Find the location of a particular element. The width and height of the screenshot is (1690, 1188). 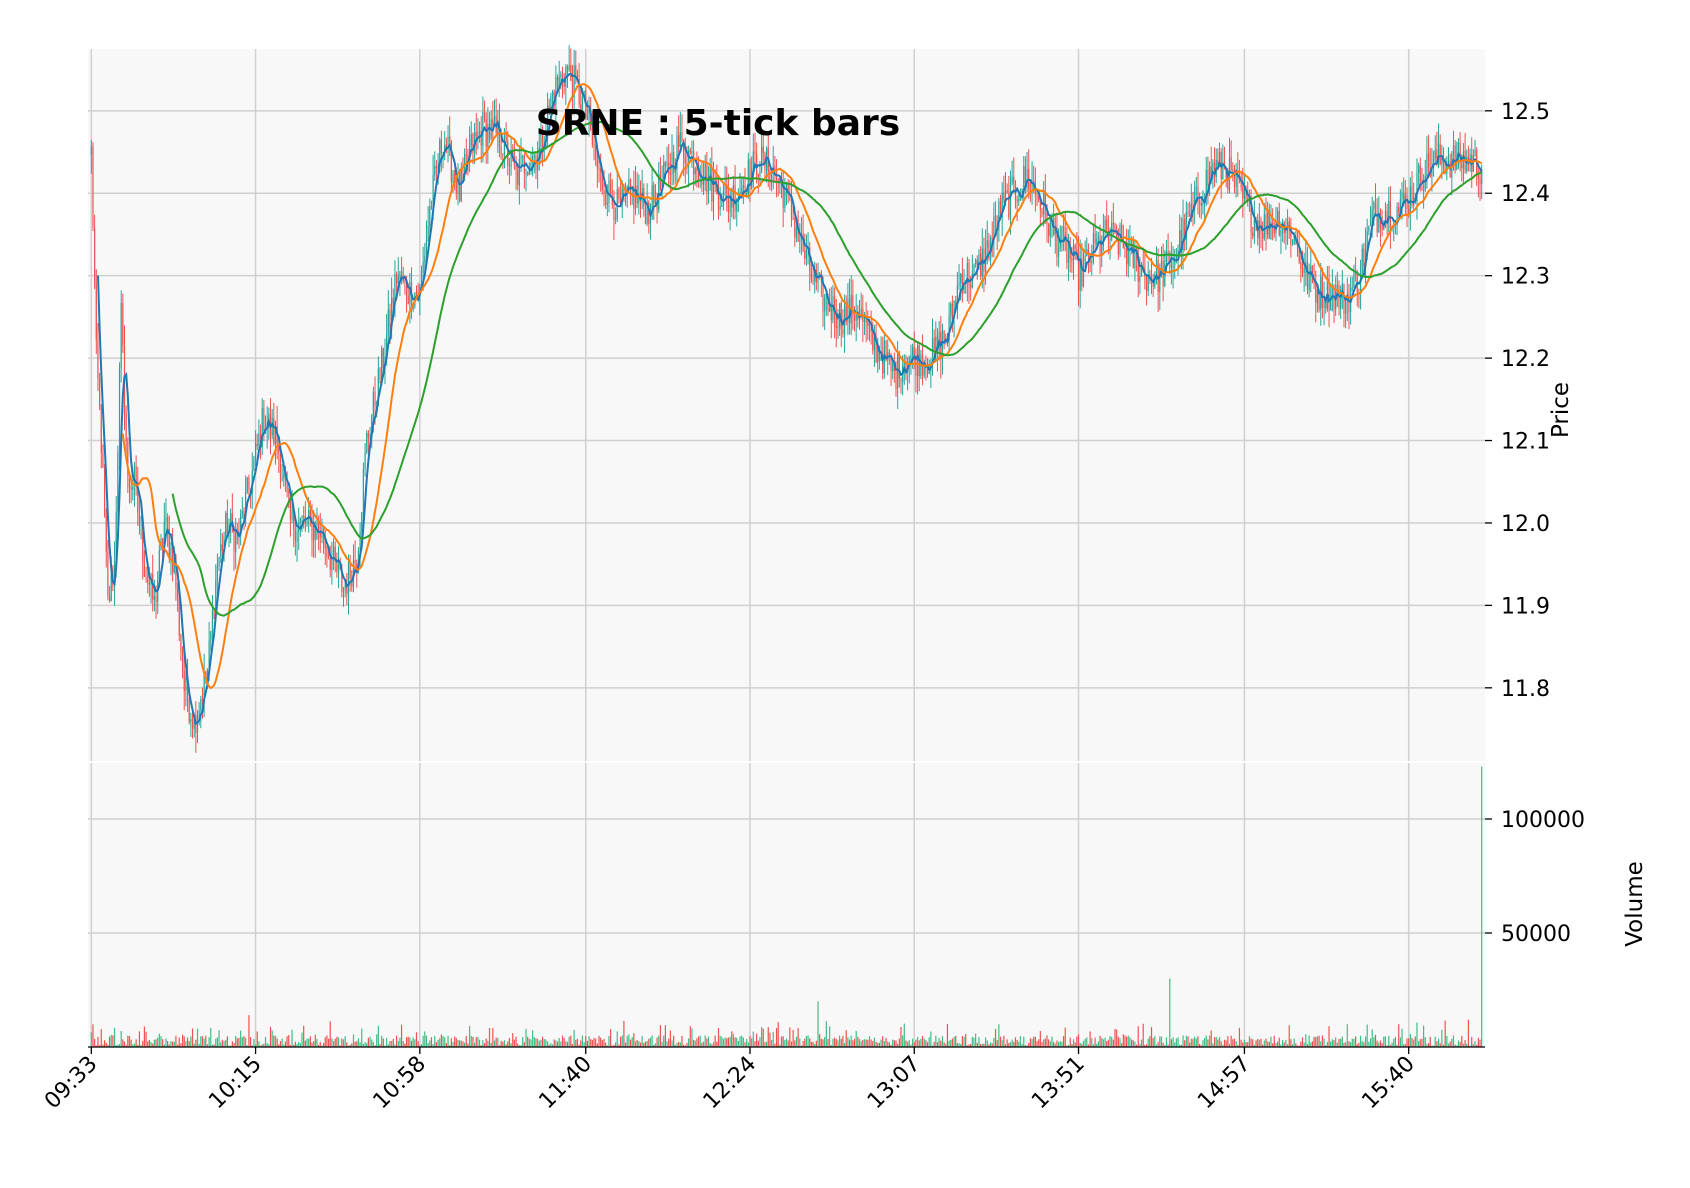

chart-title: SRNE : 5-tick bars is located at coordinates (718, 123).